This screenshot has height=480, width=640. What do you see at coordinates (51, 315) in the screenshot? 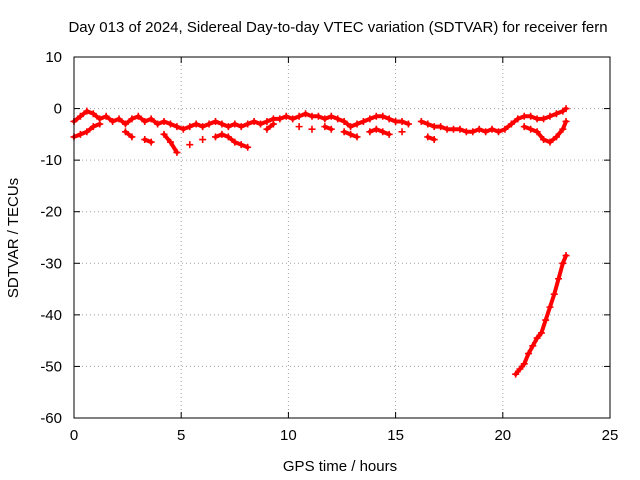
I see `y-tick-label: -40` at bounding box center [51, 315].